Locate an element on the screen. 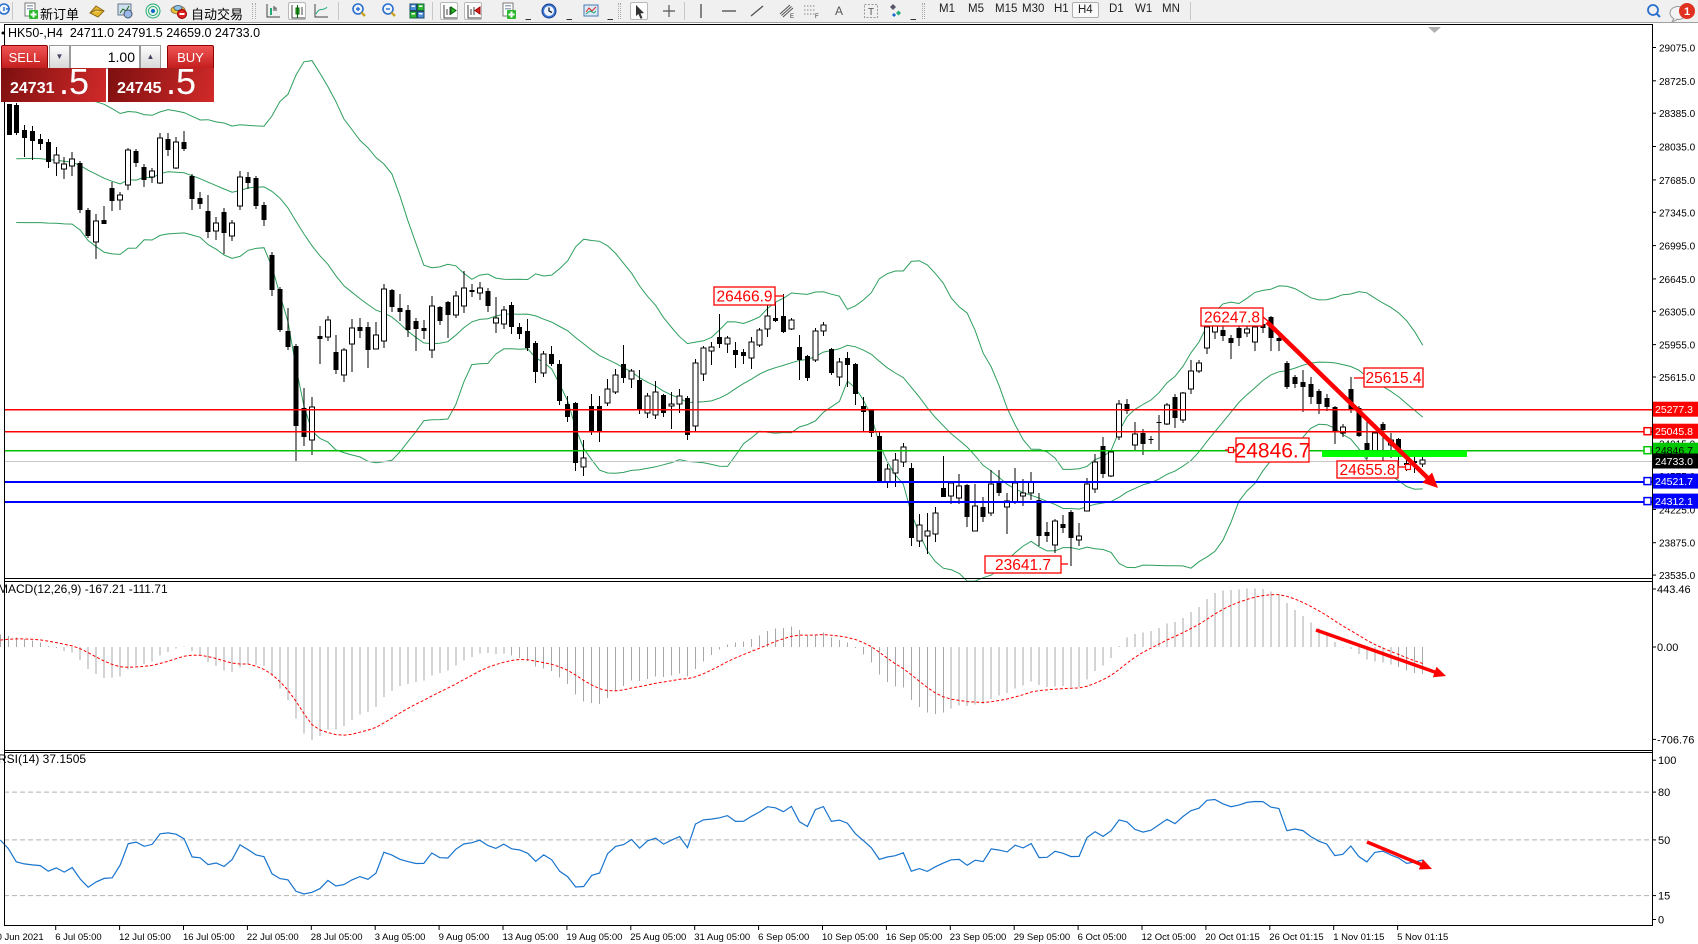 The width and height of the screenshot is (1698, 944). svg-text: 100 is located at coordinates (1667, 761).